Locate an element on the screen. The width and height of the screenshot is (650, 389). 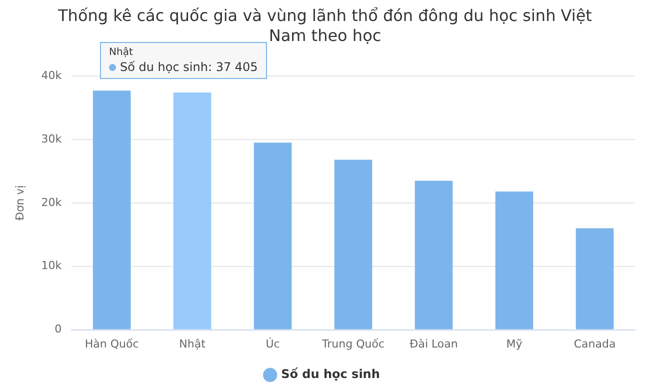
y-axis-title: Đơn vị is located at coordinates (19, 203).